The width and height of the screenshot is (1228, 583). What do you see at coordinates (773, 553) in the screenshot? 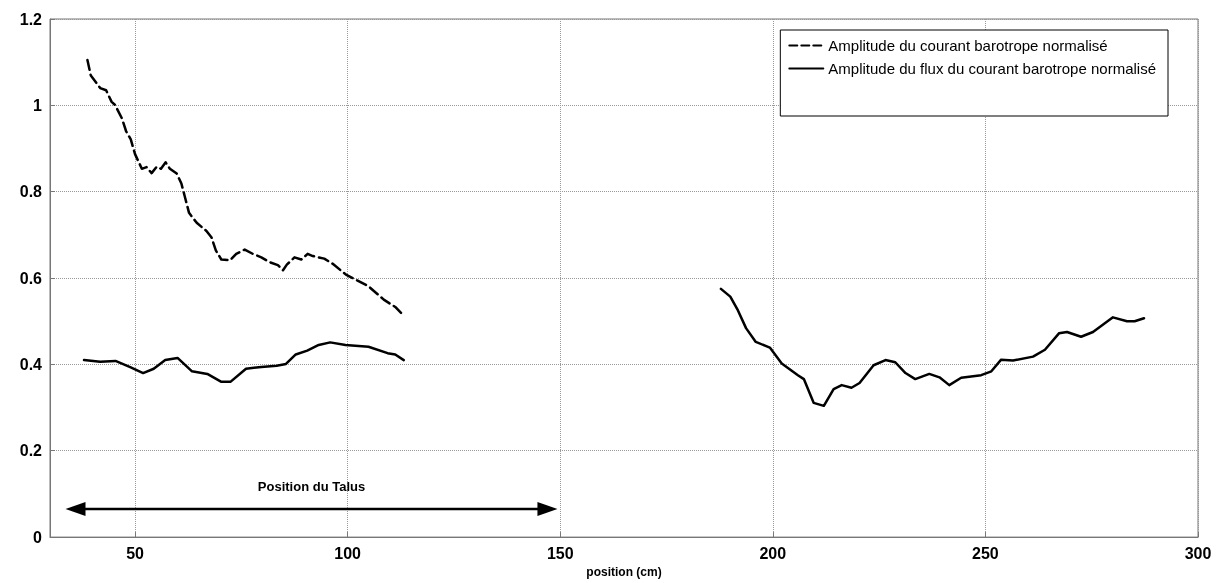
I see `x-tick-label: 200` at bounding box center [773, 553].